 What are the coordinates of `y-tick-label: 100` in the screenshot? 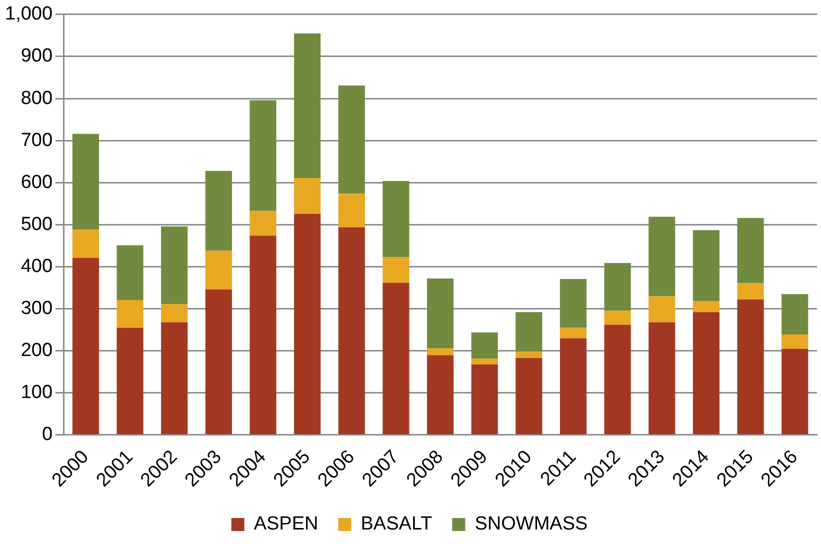 It's located at (36, 393).